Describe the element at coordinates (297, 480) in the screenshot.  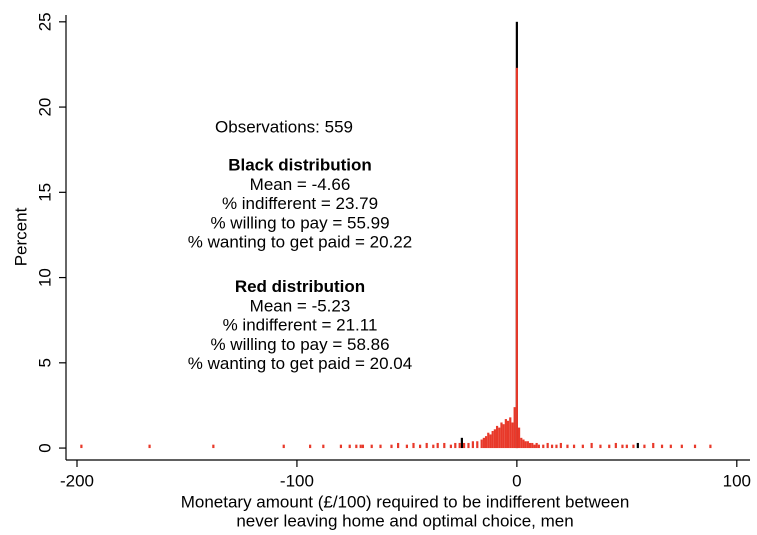
I see `x-tick-label: -100` at that location.